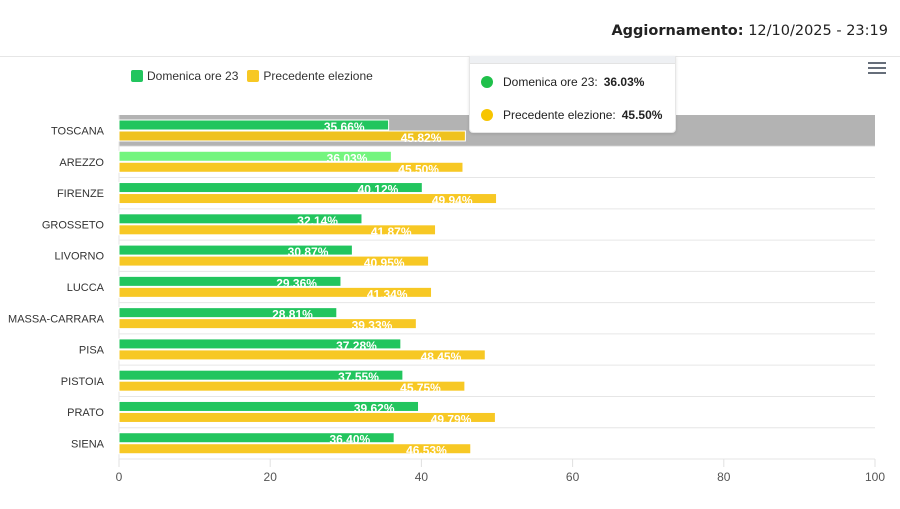 This screenshot has height=509, width=900. Describe the element at coordinates (83, 382) in the screenshot. I see `category-label: PISTOIA` at that location.